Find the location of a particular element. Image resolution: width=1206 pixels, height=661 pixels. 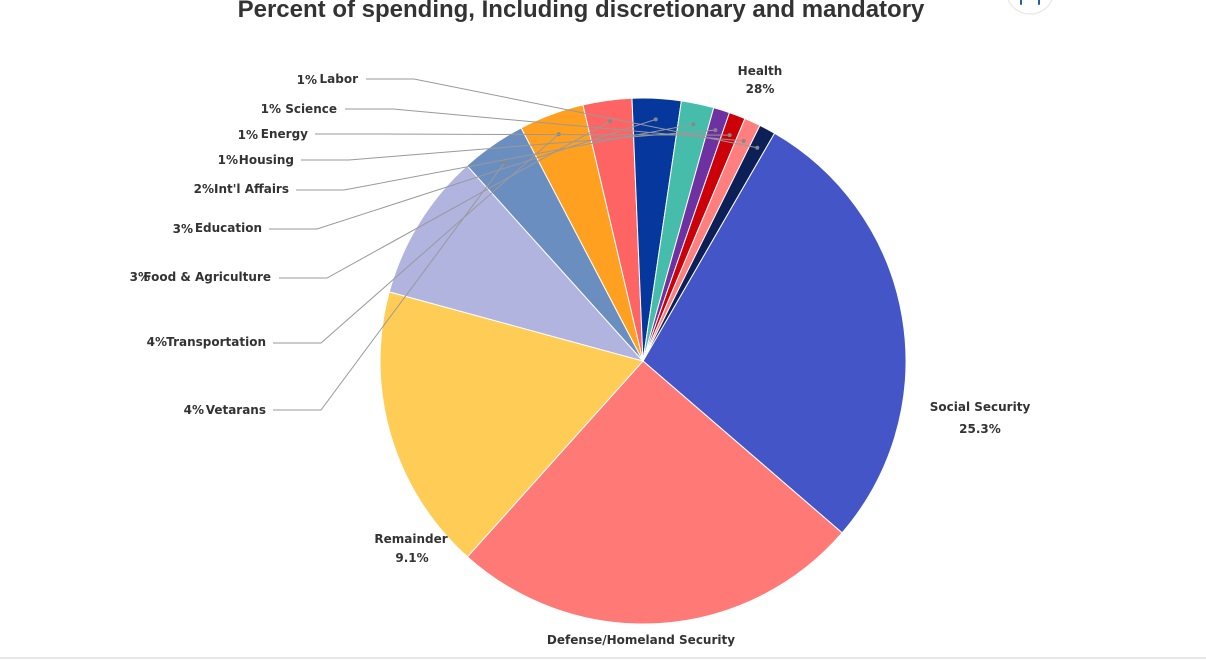

pie-slice-defense-homeland-security is located at coordinates (511, 424).